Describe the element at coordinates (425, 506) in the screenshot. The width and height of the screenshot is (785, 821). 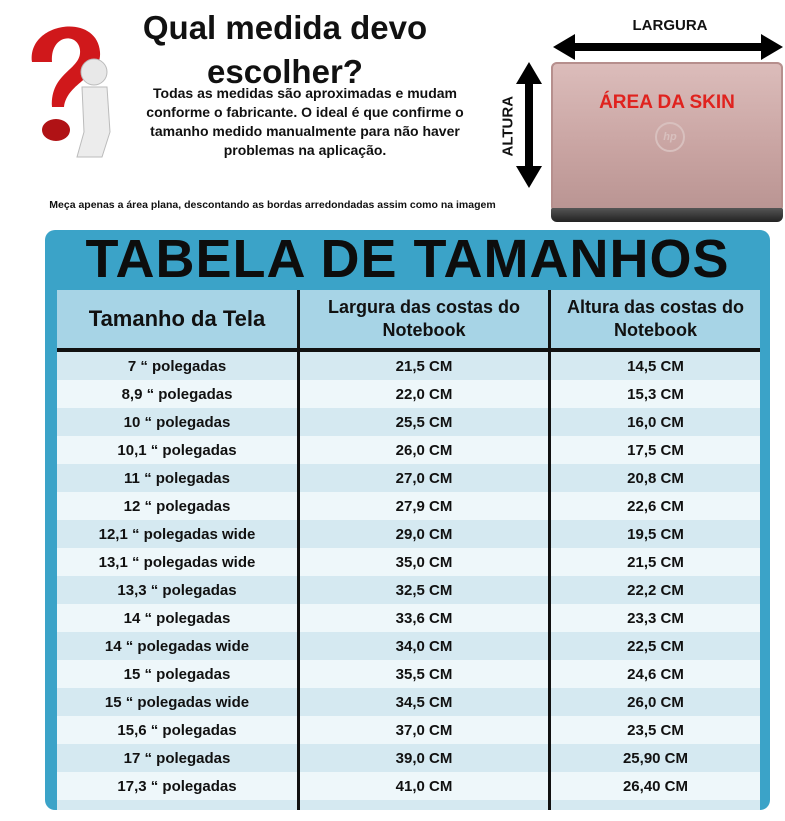
I see `cell-width: 27,9 CM` at that location.